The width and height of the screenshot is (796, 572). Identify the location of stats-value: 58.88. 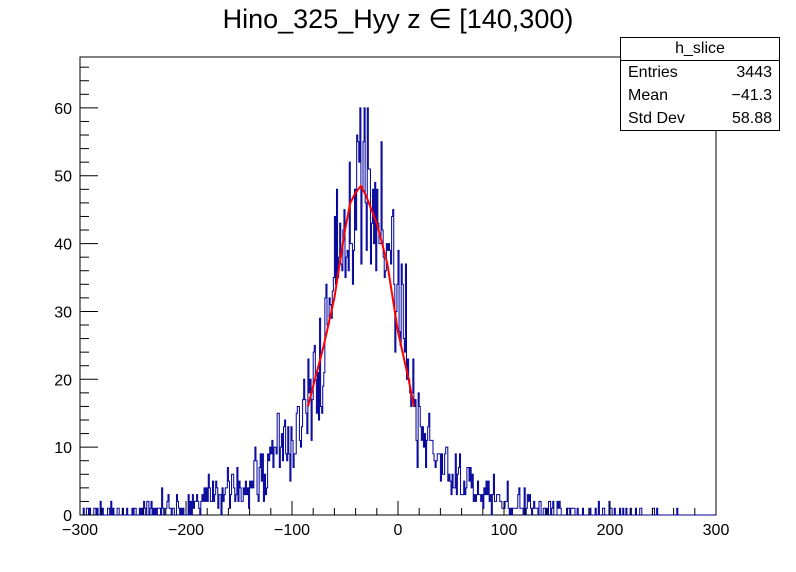
(751, 118).